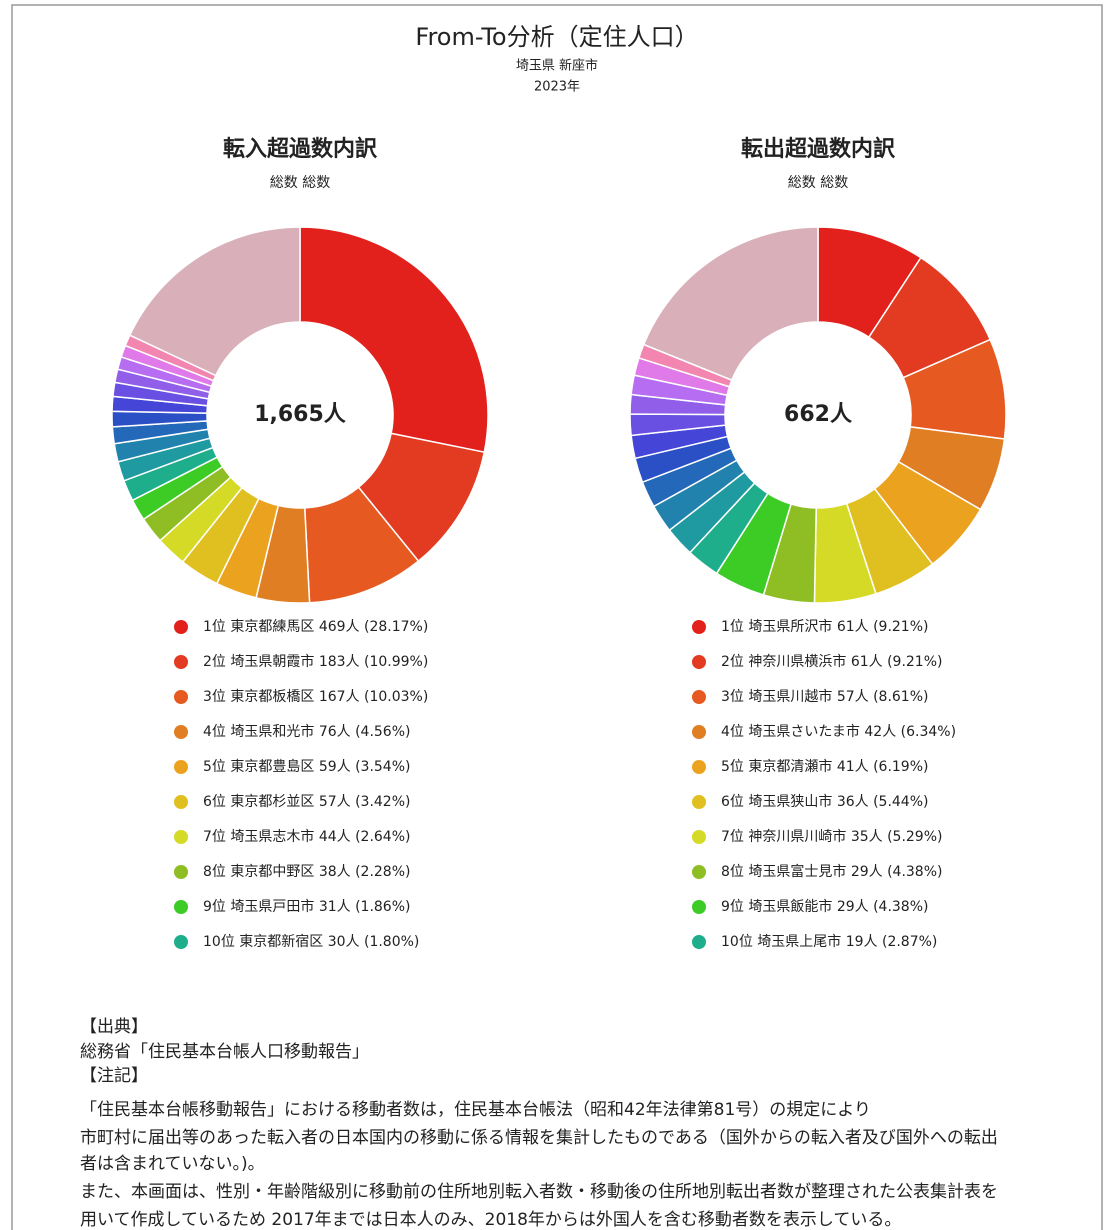 The width and height of the screenshot is (1114, 1230). I want to click on legend-category: 7位 埼玉県志木市, so click(258, 836).